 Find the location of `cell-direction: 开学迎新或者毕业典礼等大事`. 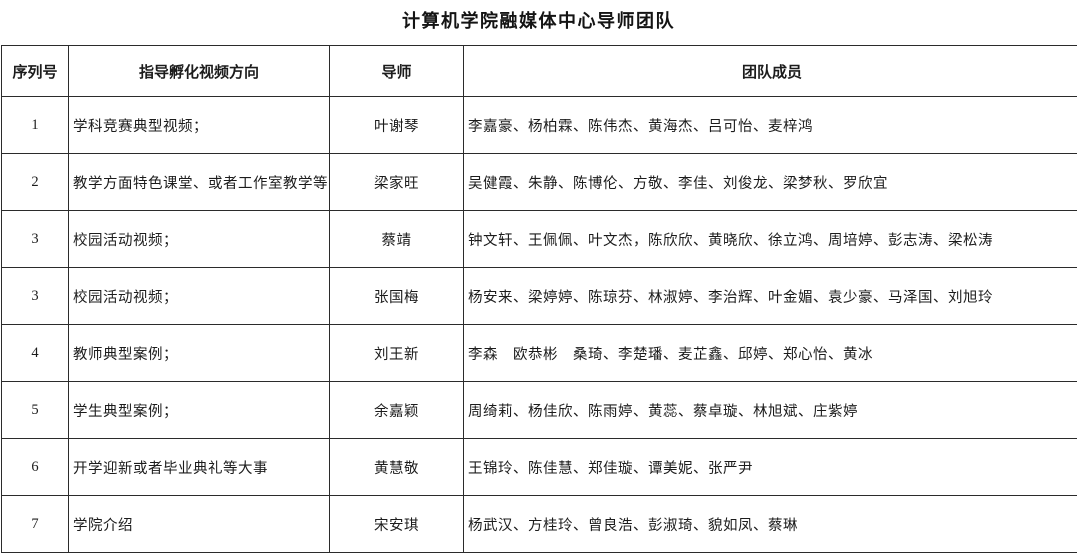

cell-direction: 开学迎新或者毕业典礼等大事 is located at coordinates (199, 467).